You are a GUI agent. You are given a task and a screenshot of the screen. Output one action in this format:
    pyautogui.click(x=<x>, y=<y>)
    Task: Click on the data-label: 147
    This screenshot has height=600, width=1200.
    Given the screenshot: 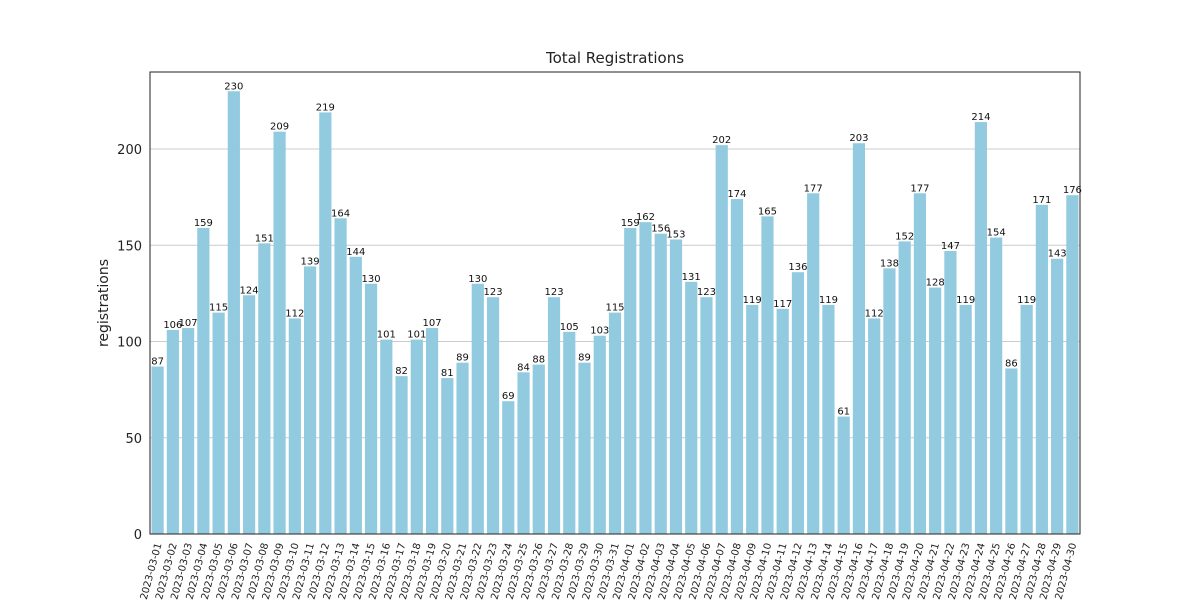 What is the action you would take?
    pyautogui.click(x=950, y=246)
    